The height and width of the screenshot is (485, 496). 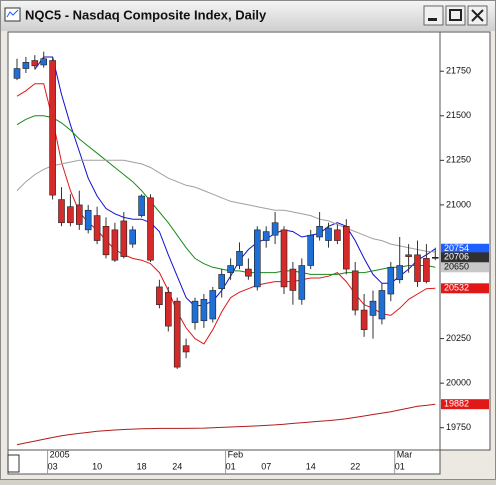 I want to click on x-tick-label: 01, so click(x=231, y=466).